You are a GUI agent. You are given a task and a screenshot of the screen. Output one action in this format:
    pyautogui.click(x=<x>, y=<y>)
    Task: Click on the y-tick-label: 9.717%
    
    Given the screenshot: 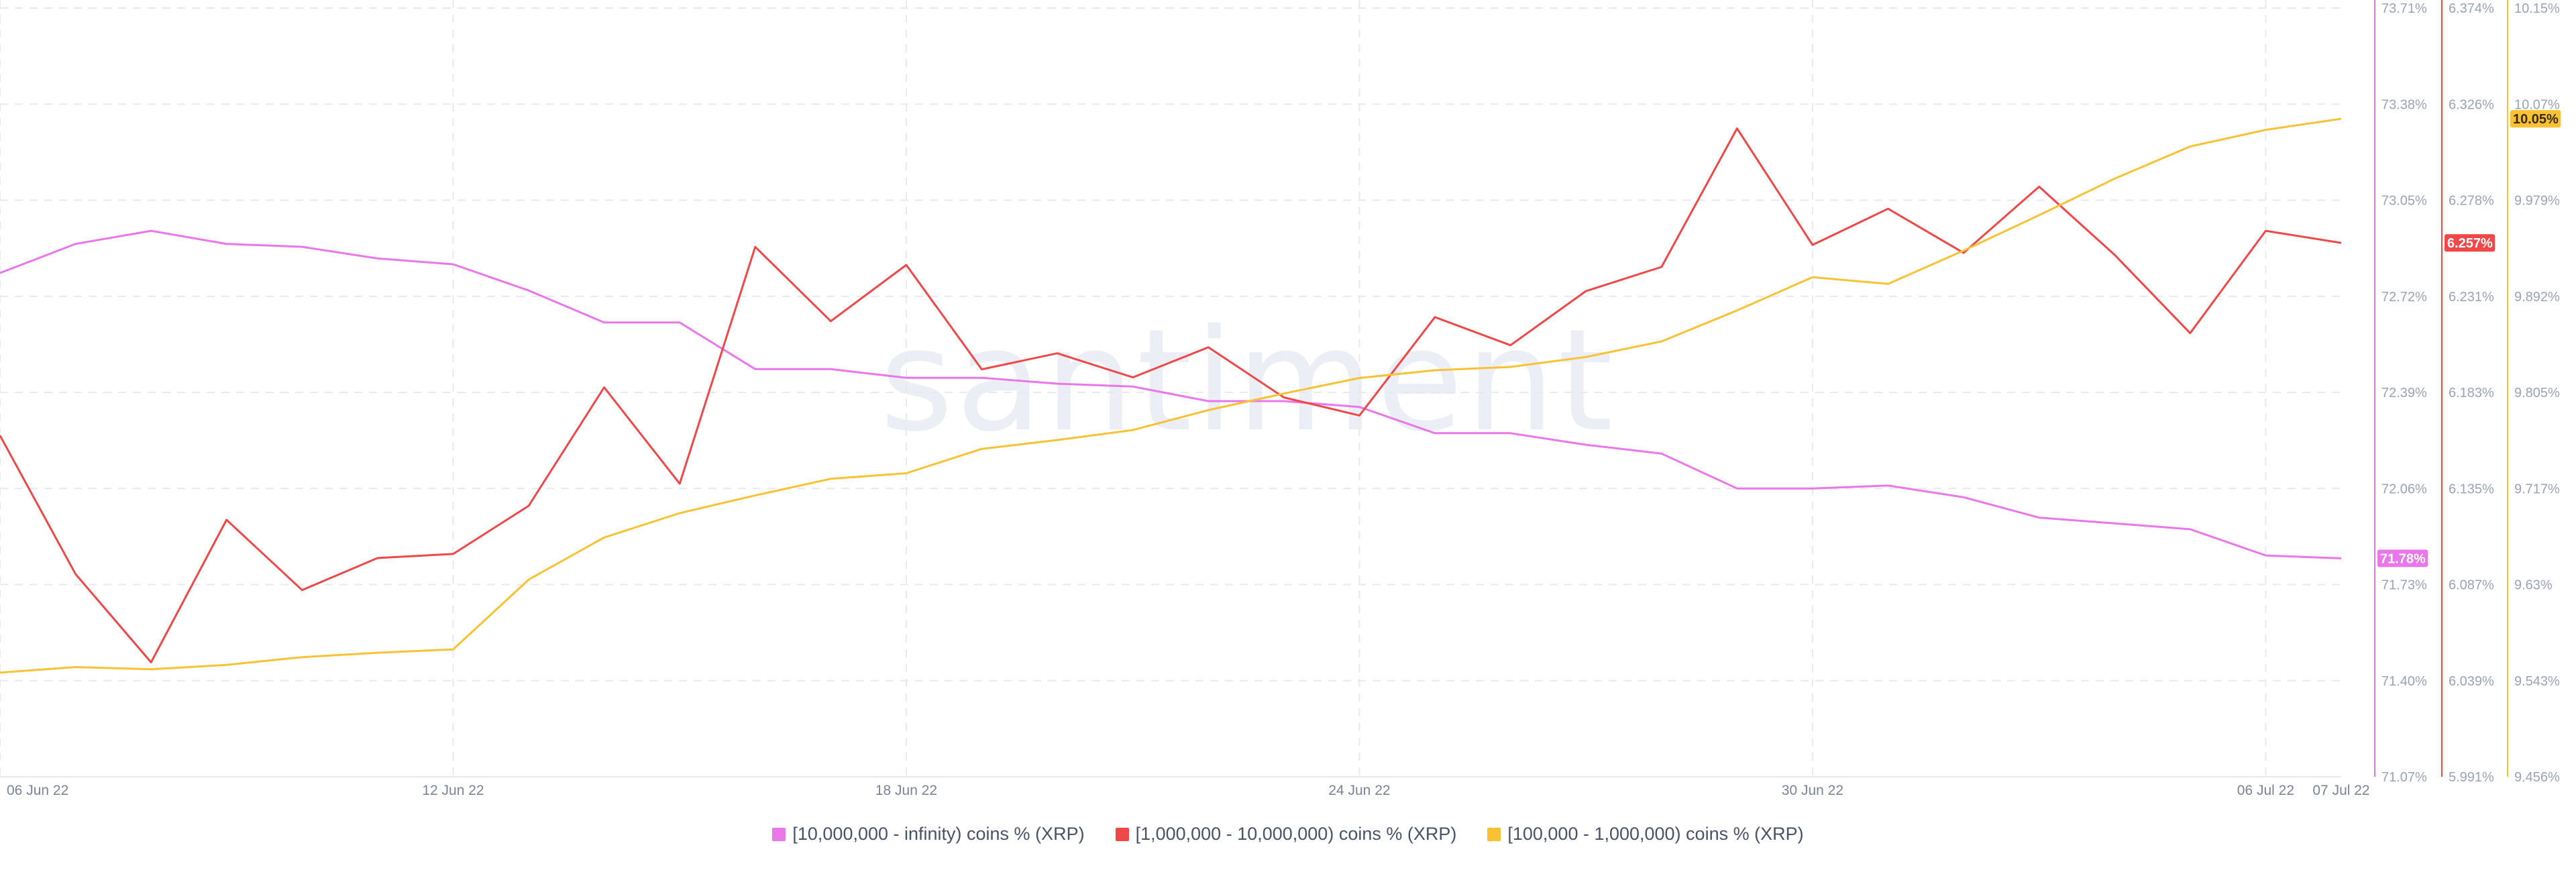 What is the action you would take?
    pyautogui.click(x=2537, y=489)
    